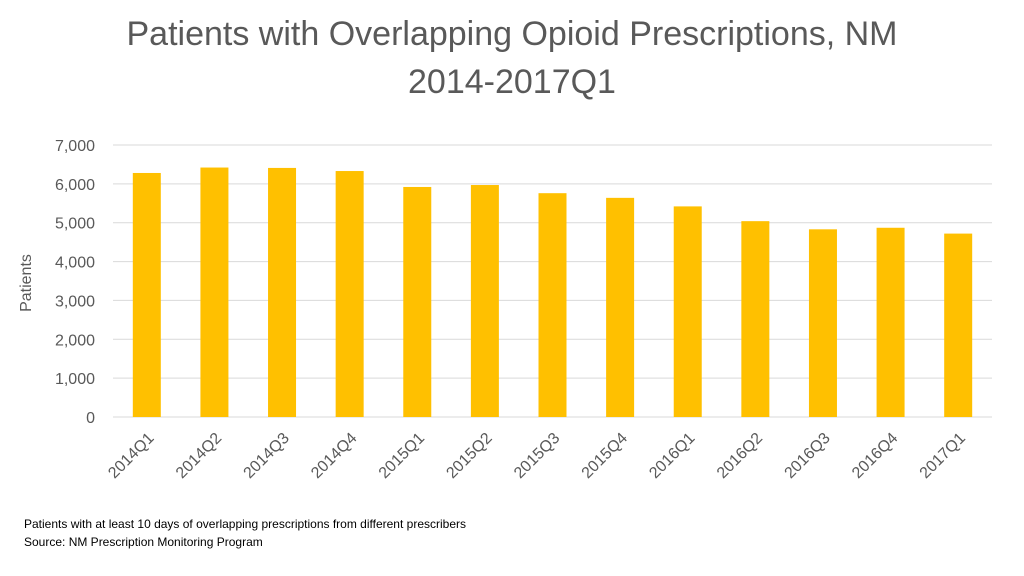  Describe the element at coordinates (75, 146) in the screenshot. I see `y-tick-label: 7,000` at that location.